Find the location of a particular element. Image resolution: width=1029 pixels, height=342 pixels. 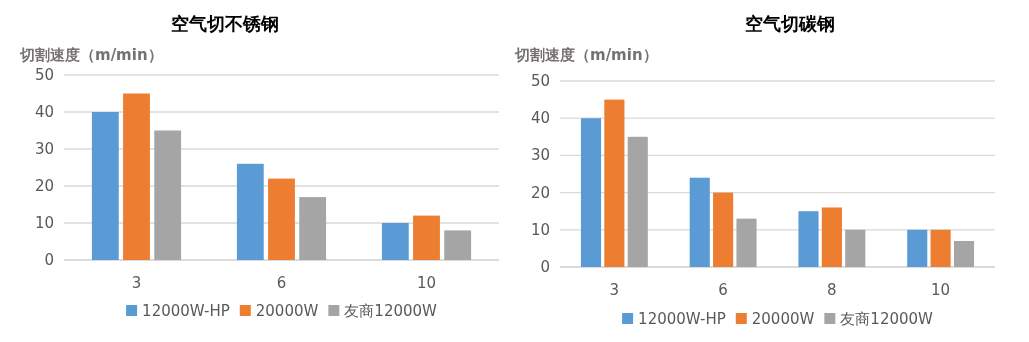

chart-title: 空气切不锈钢 is located at coordinates (225, 23).